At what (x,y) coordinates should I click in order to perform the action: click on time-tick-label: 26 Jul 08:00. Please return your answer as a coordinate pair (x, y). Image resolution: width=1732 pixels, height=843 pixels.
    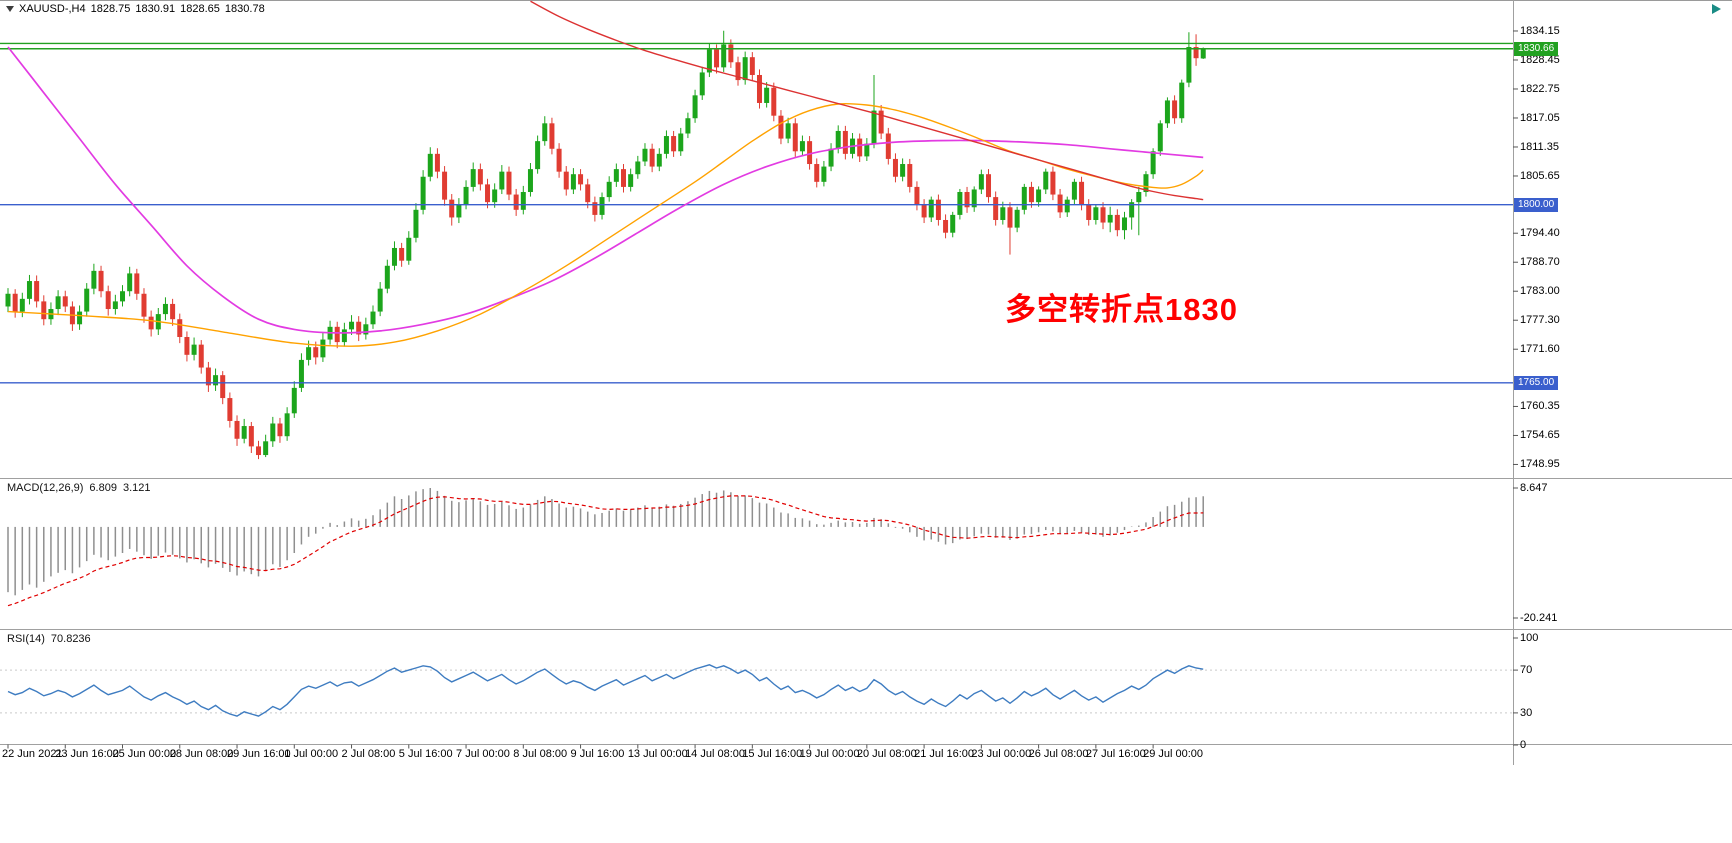
    Looking at the image, I should click on (1058, 754).